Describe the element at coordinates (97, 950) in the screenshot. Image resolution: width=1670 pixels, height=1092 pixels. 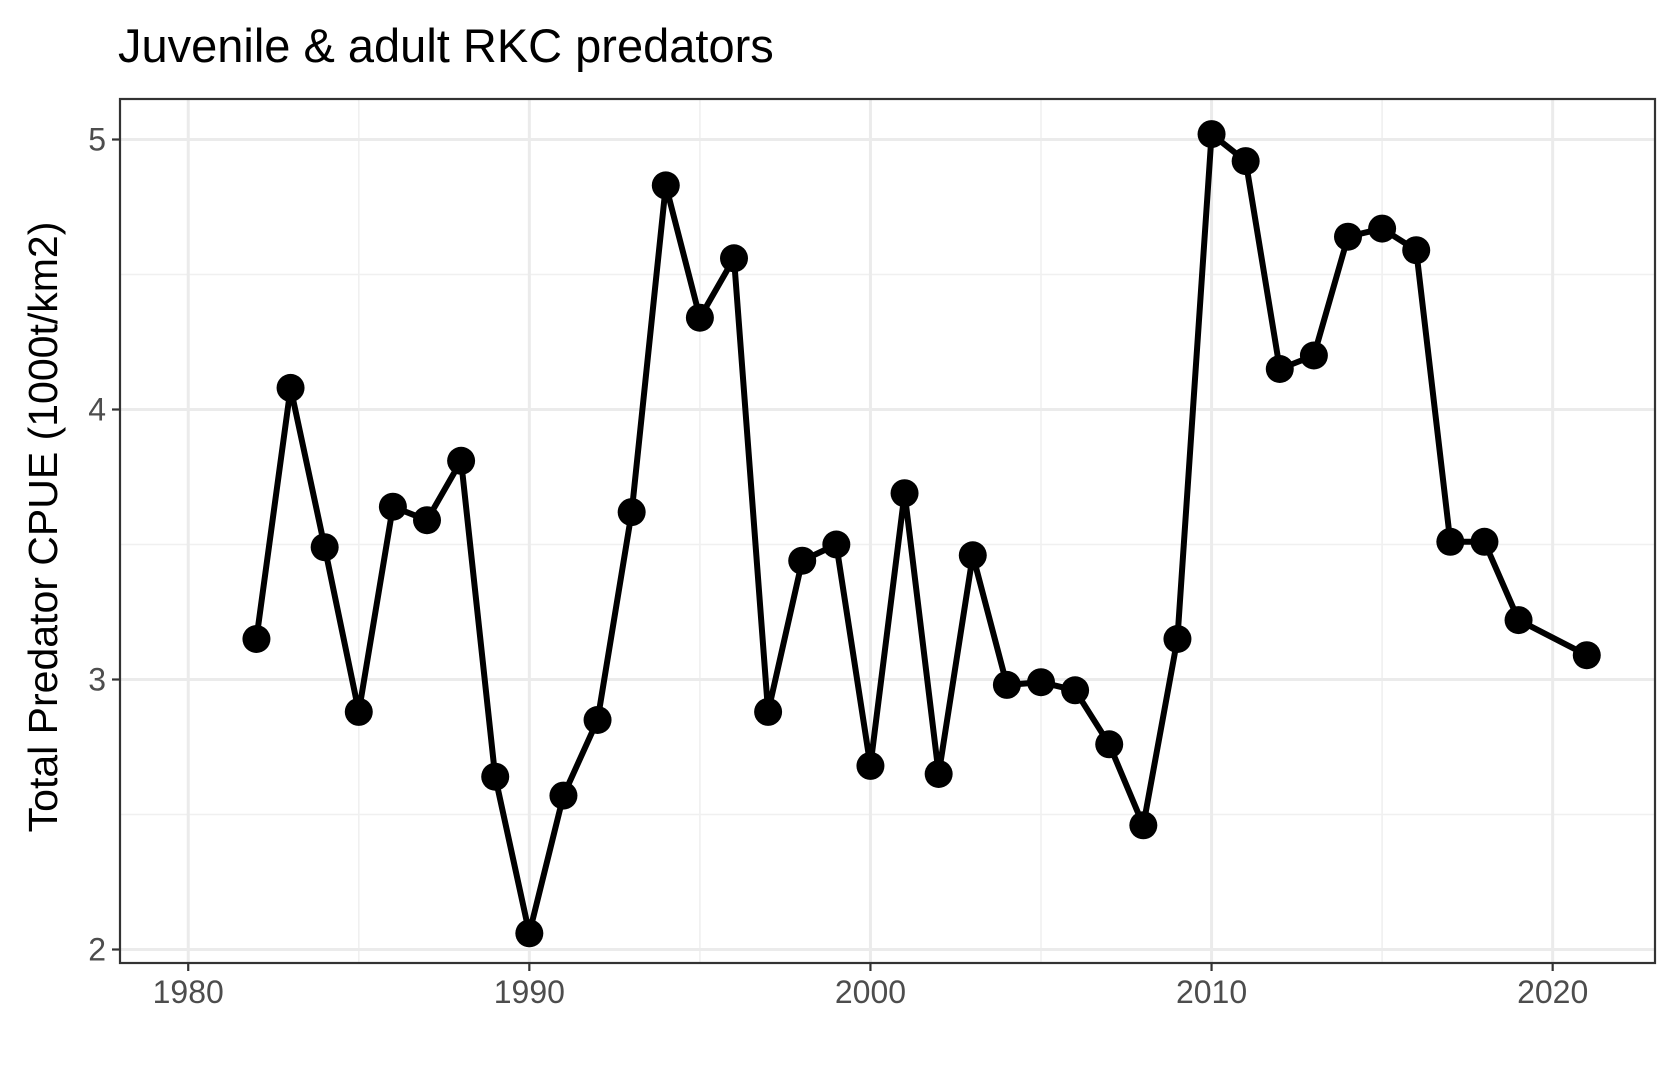
I see `y-tick-label: 2` at that location.